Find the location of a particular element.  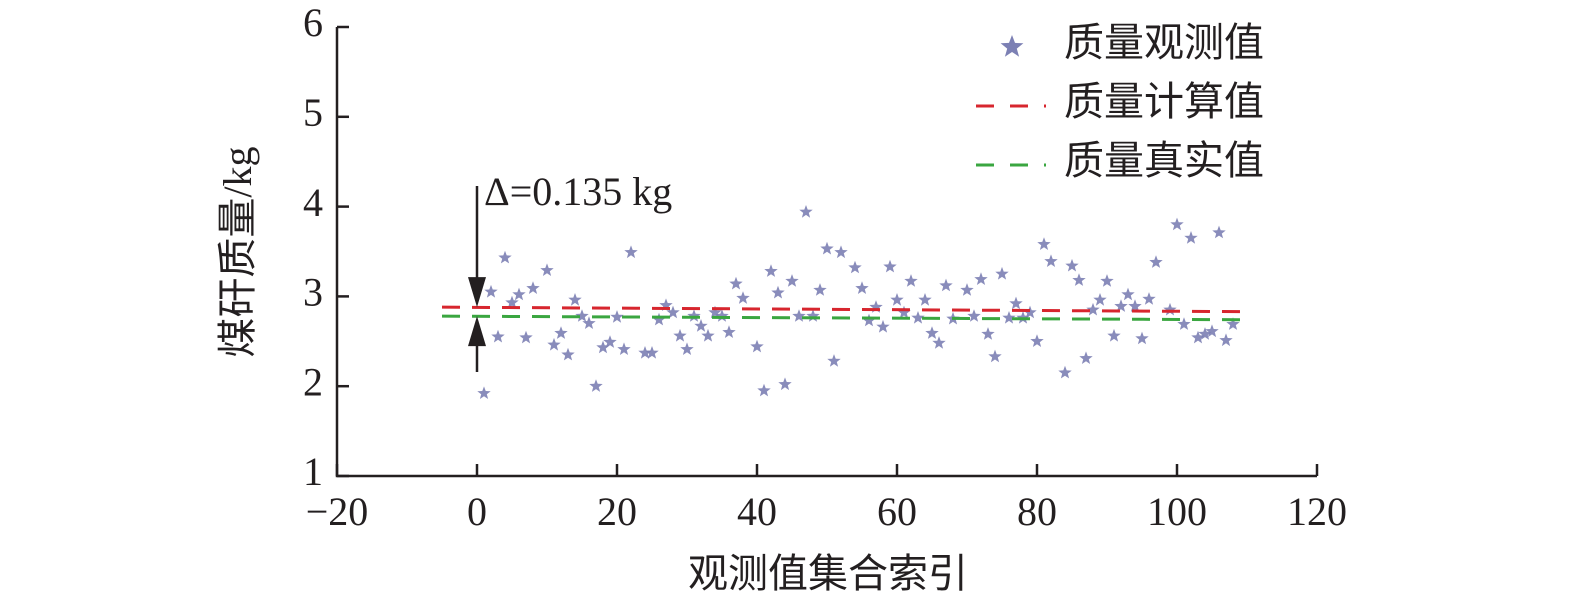

y-tick-label: 5 is located at coordinates (313, 112).